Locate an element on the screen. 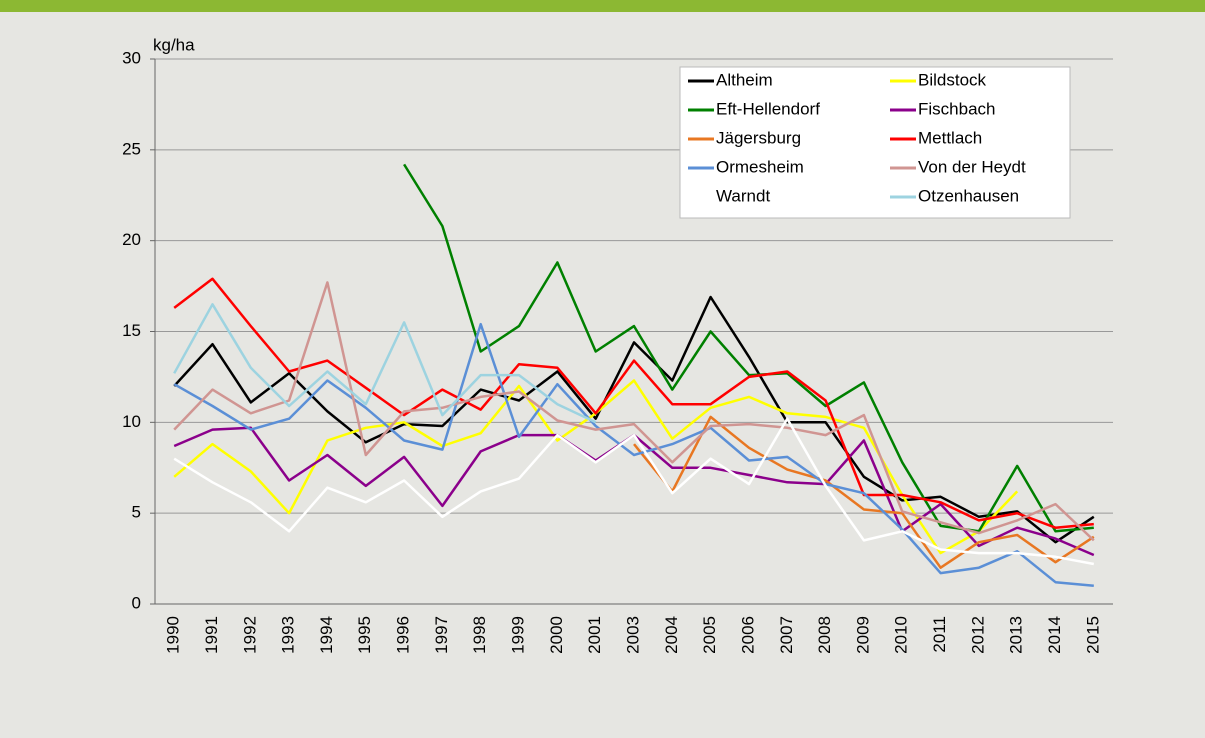 Image resolution: width=1205 pixels, height=738 pixels. x-tick-label: 1998 is located at coordinates (479, 635).